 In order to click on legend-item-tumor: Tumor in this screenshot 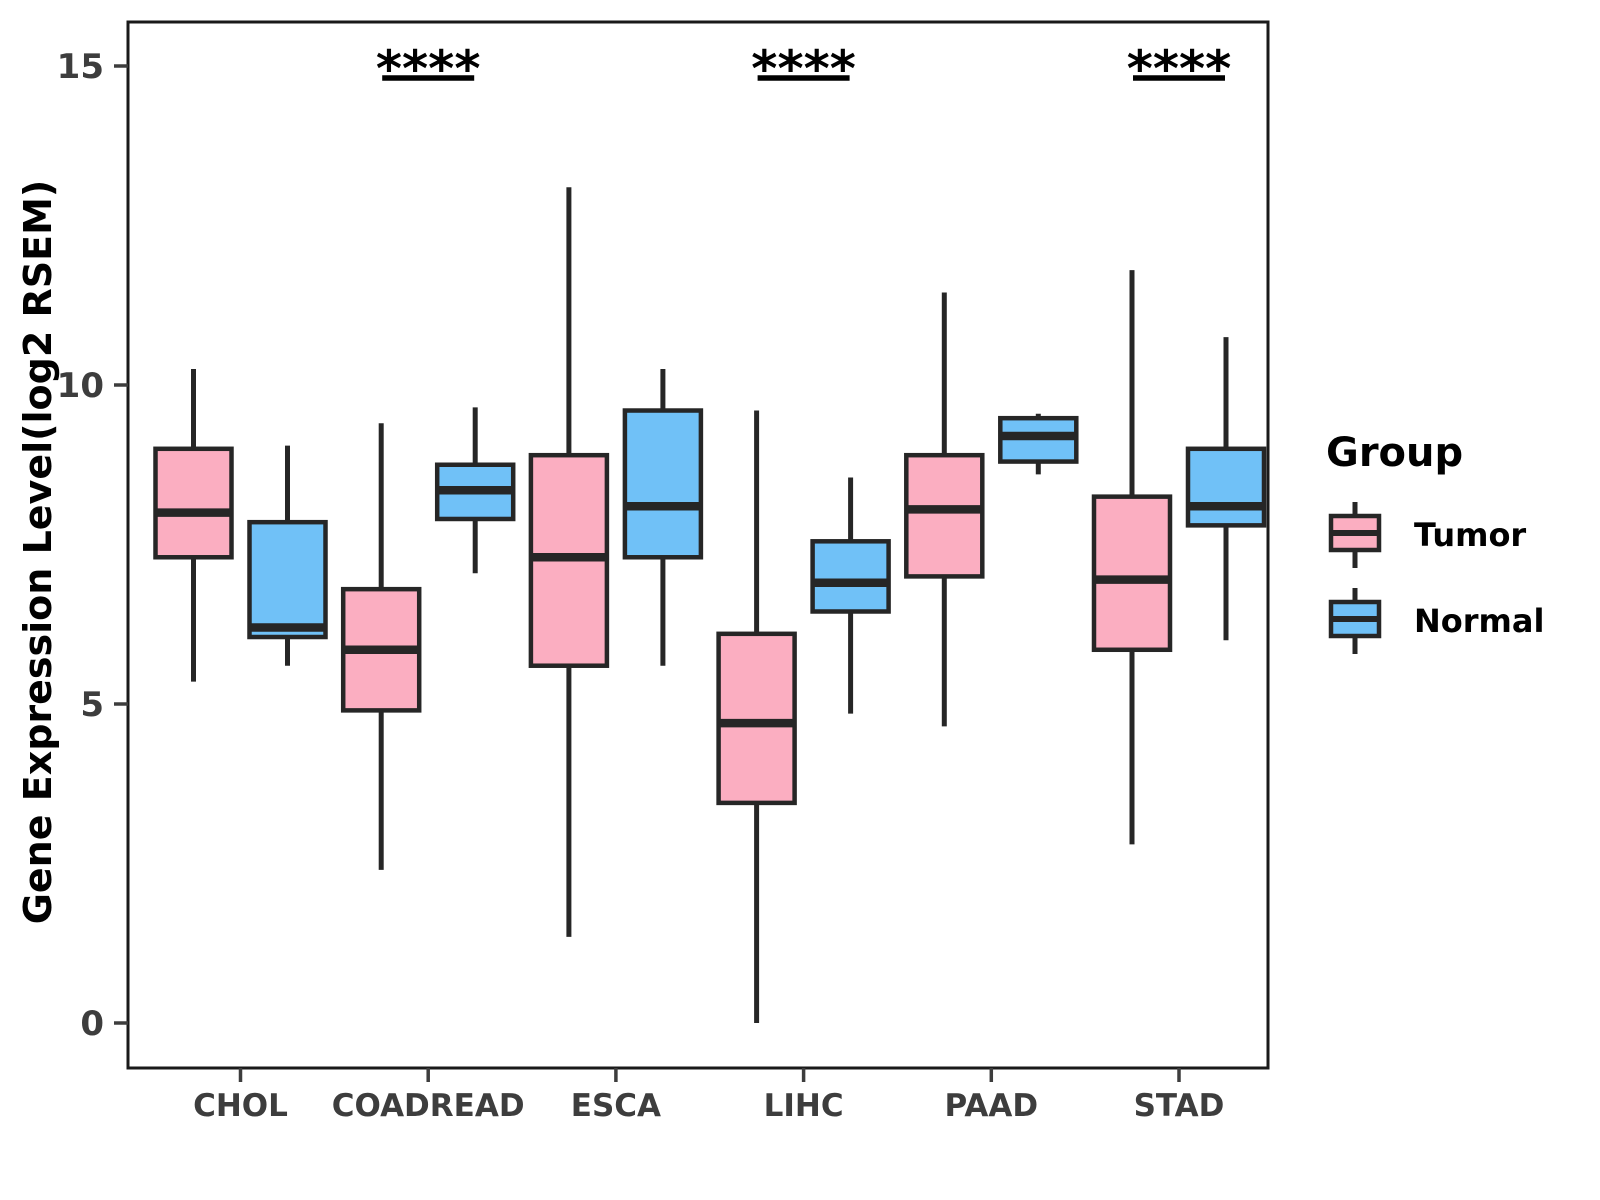, I will do `click(1433, 535)`.